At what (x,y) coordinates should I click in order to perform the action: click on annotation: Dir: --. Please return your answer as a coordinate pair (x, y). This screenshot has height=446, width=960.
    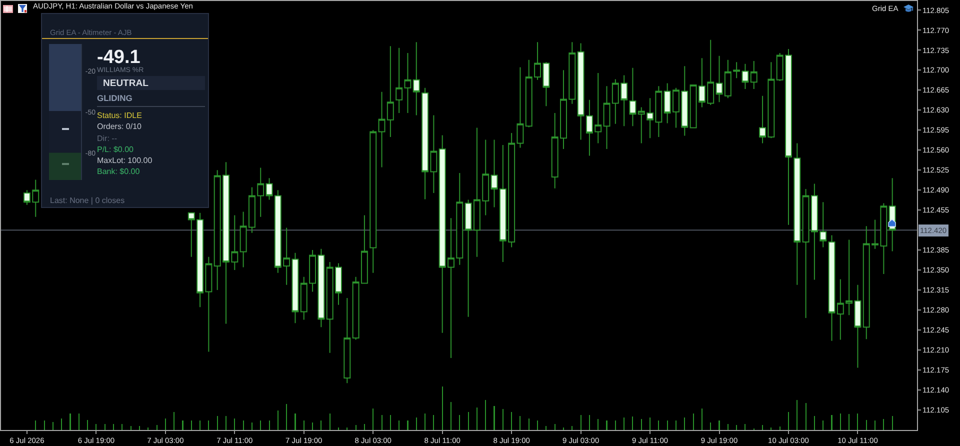
    Looking at the image, I should click on (107, 138).